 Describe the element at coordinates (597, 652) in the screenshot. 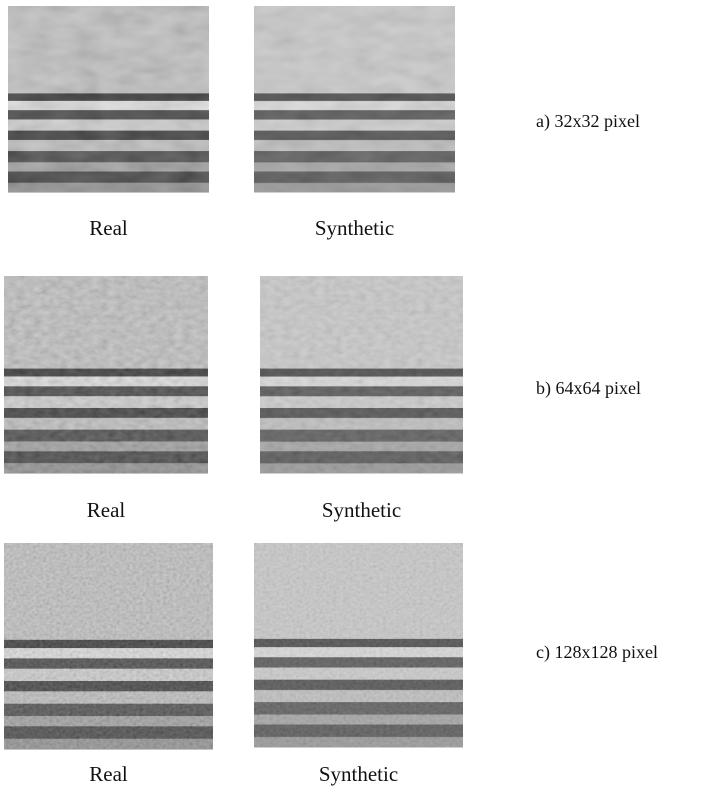

I see `caption: c) 128x128 pixel` at that location.